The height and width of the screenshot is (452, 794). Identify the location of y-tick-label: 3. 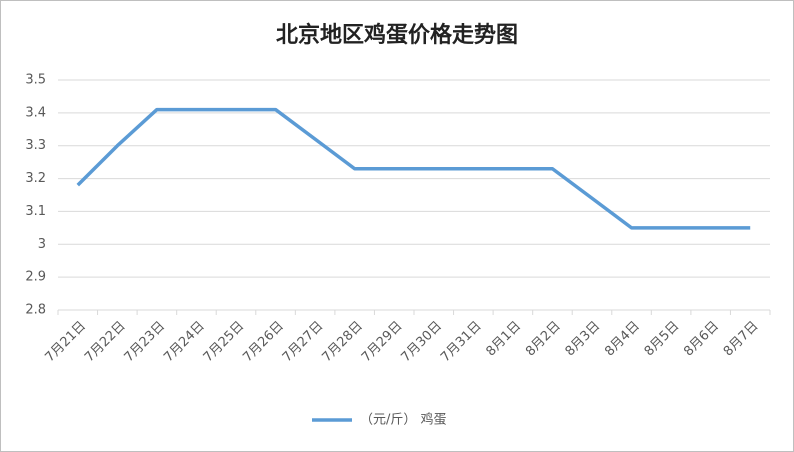
(42, 244).